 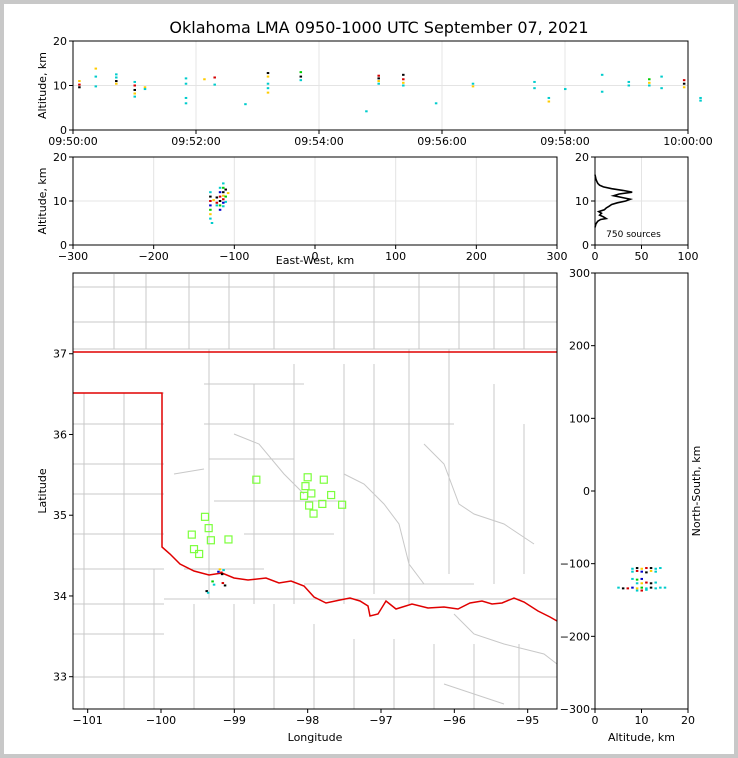 What do you see at coordinates (637, 207) in the screenshot?
I see `altitude-histogram-panel: 0 50 100 0 10 20 750 sources` at bounding box center [637, 207].